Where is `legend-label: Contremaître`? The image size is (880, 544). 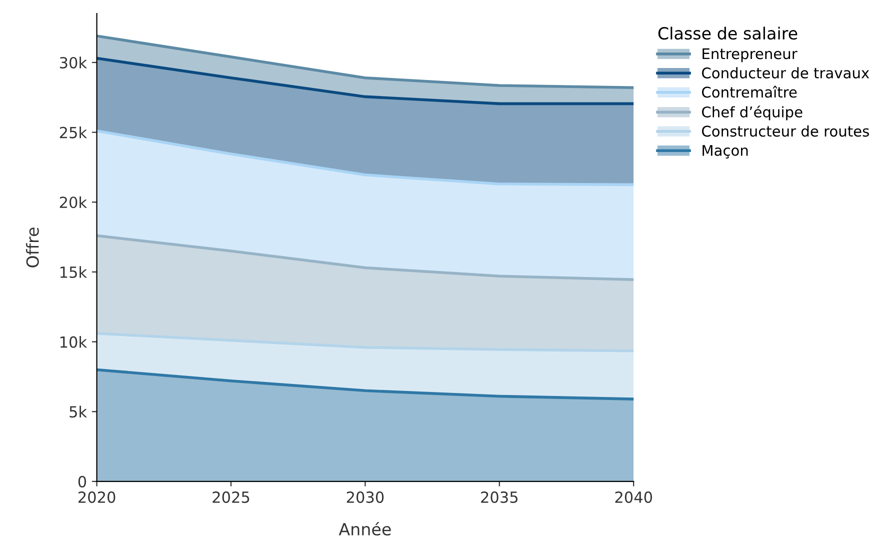
legend-label: Contremaître is located at coordinates (749, 92).